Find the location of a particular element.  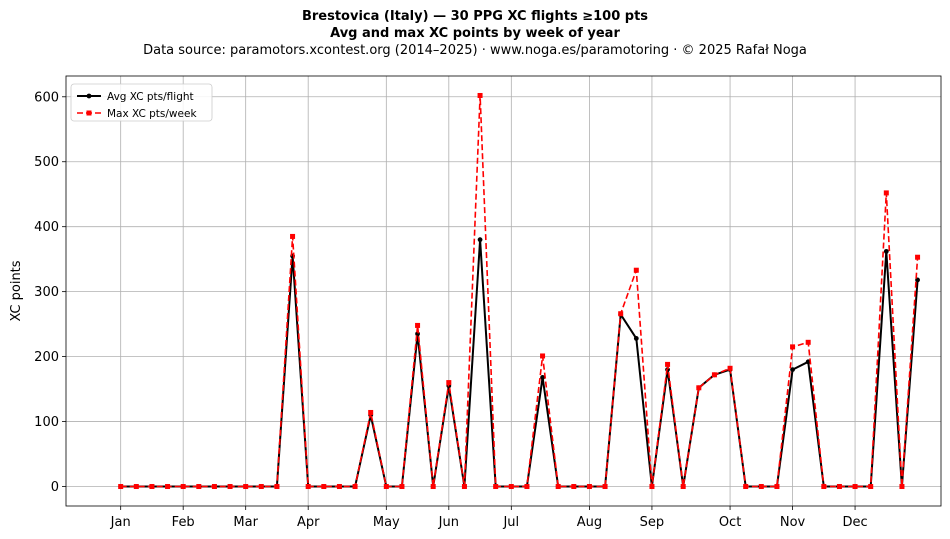

y-tick-label: 400 is located at coordinates (46, 227).